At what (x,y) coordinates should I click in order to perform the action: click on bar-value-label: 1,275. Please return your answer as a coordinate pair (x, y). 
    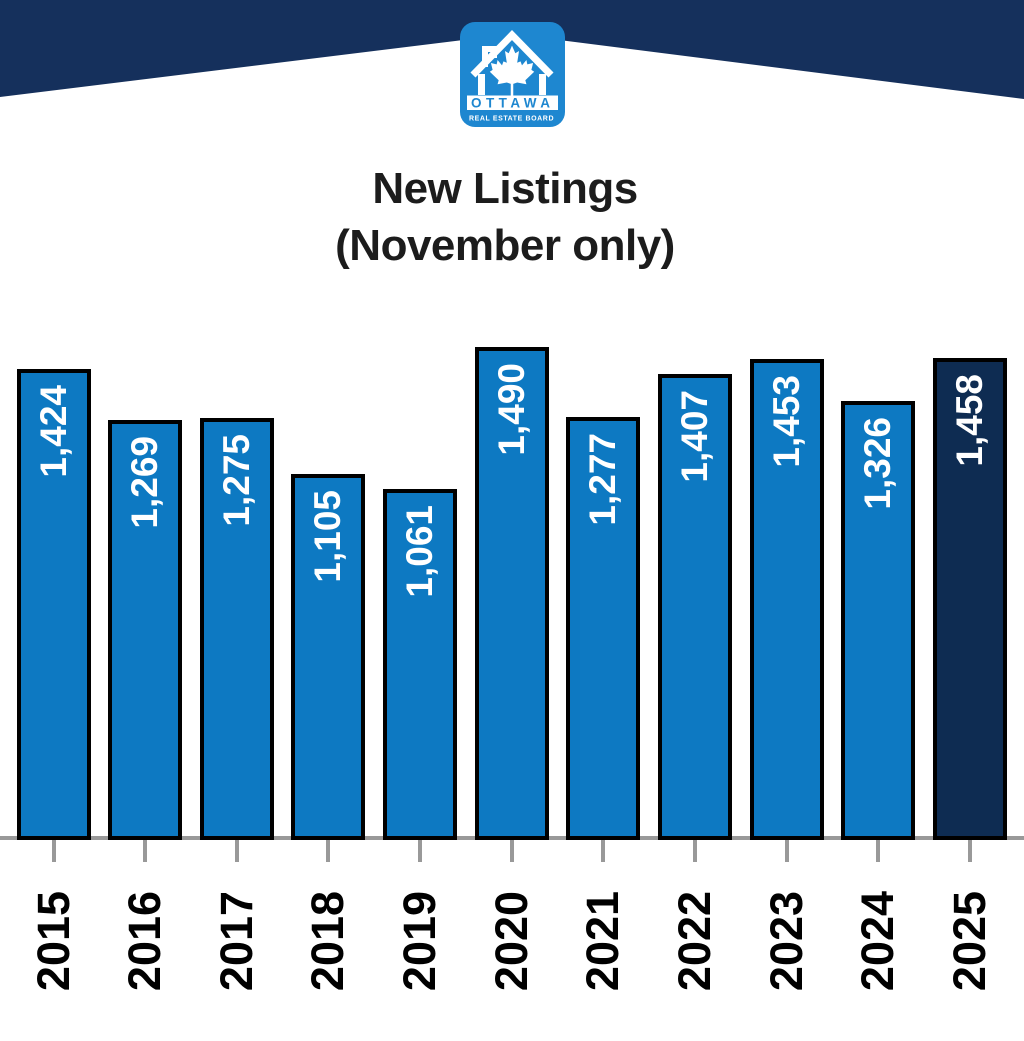
    Looking at the image, I should click on (236, 480).